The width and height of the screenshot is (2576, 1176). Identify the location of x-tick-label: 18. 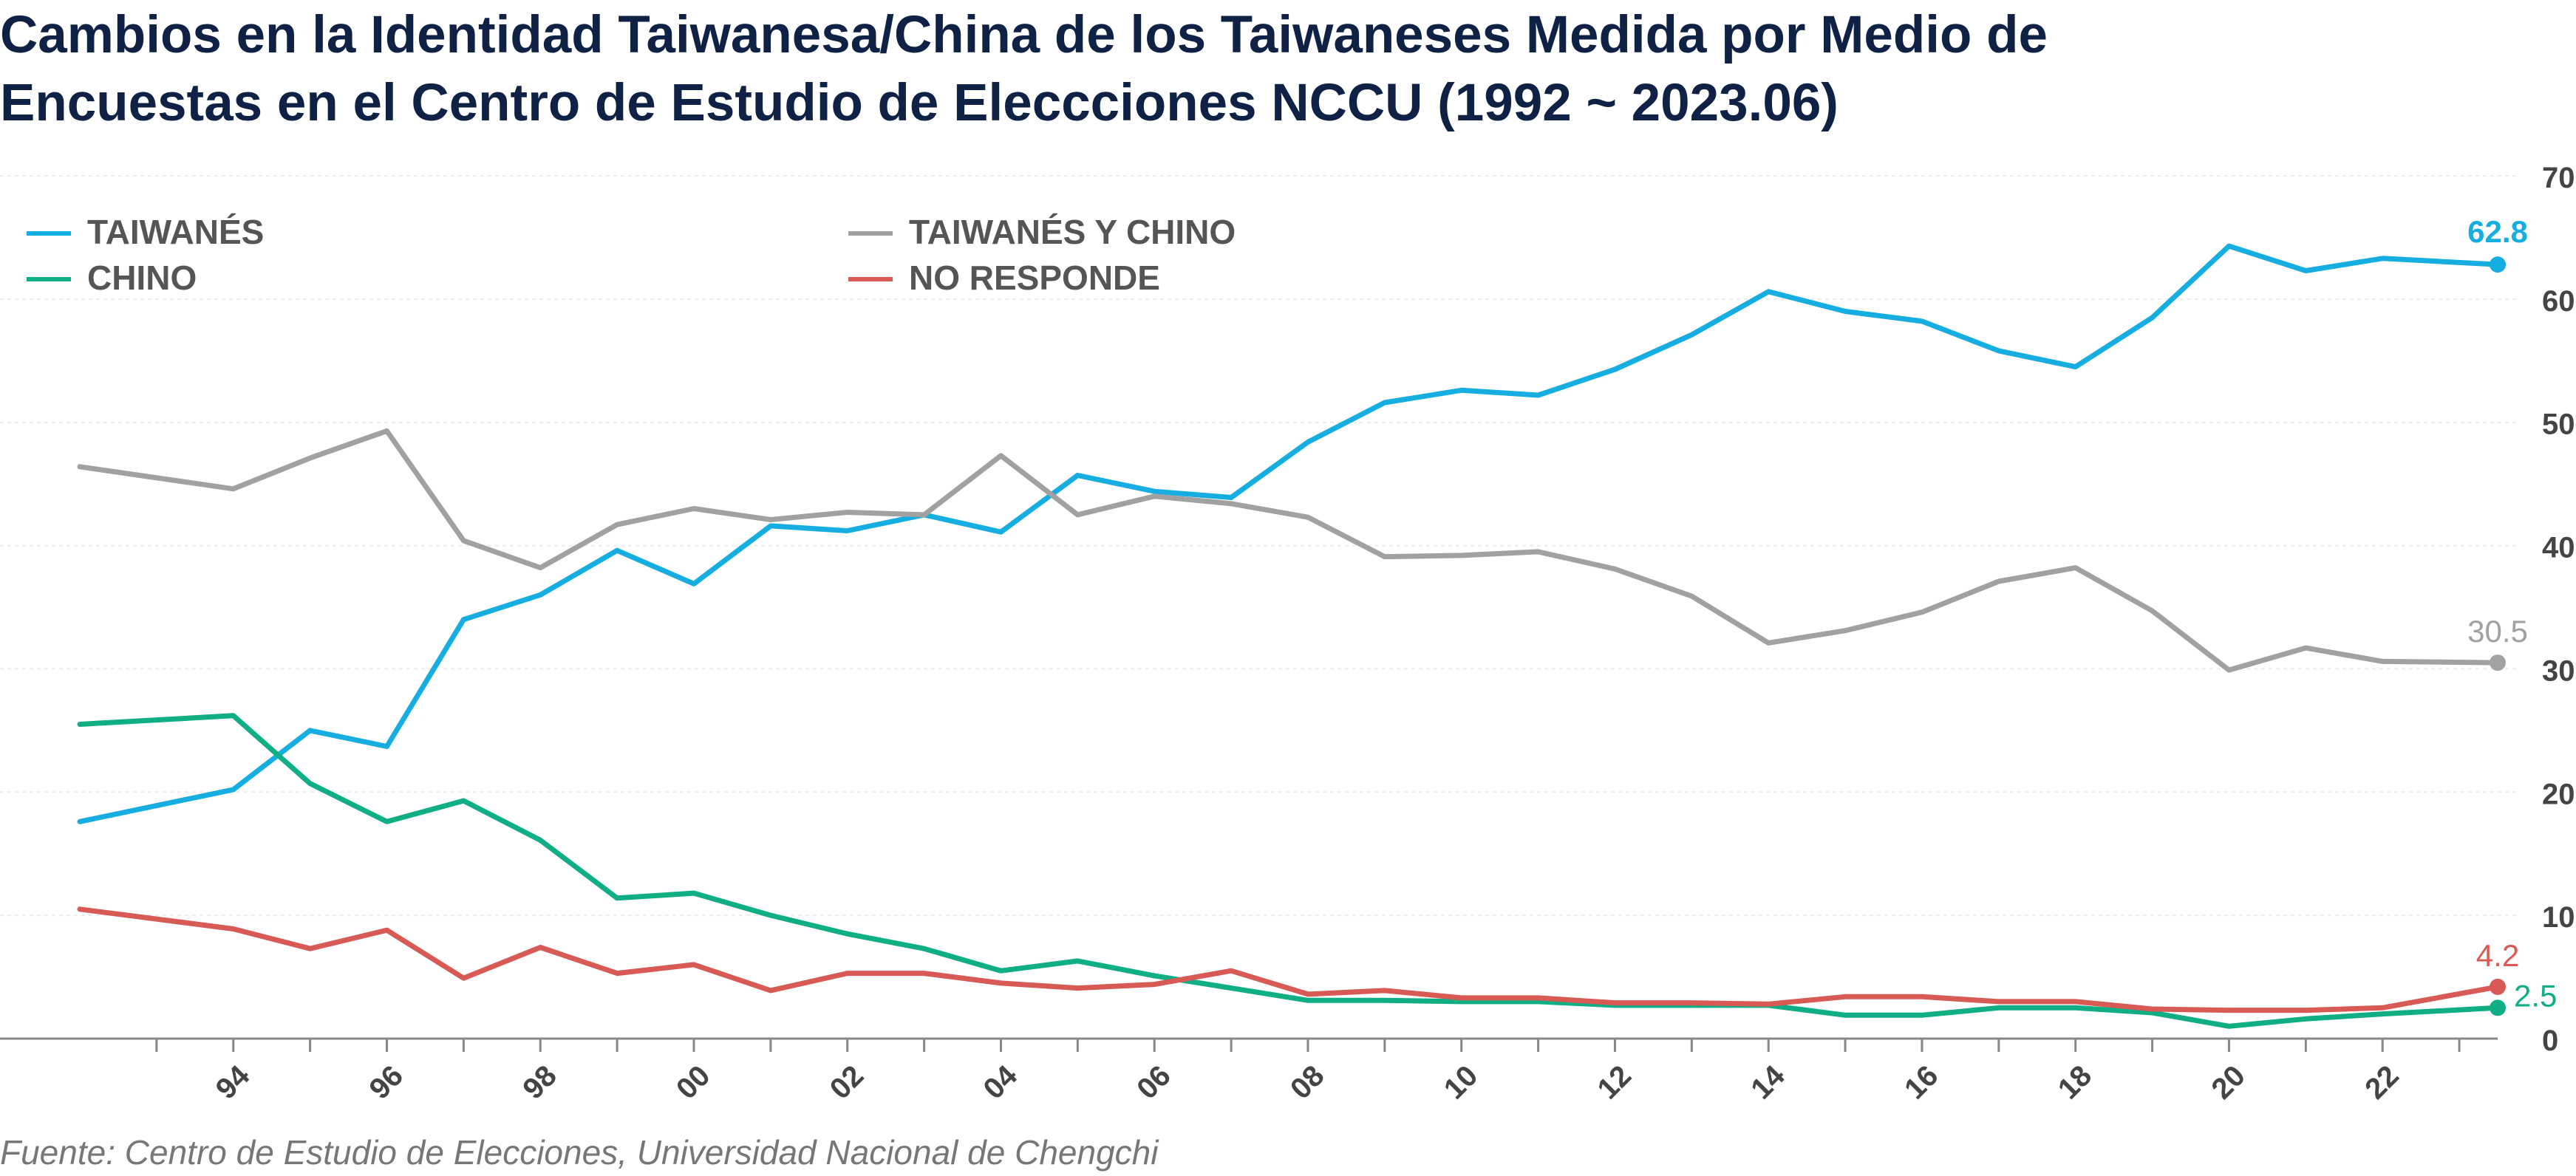
(2075, 1082).